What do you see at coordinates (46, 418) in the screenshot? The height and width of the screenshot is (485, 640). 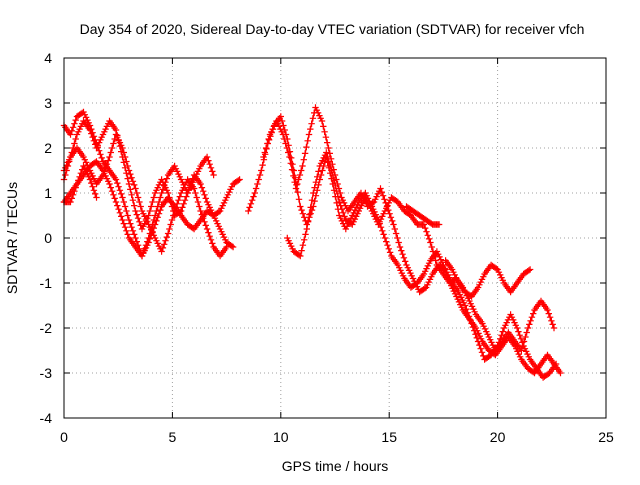 I see `y-tick-label: -4` at bounding box center [46, 418].